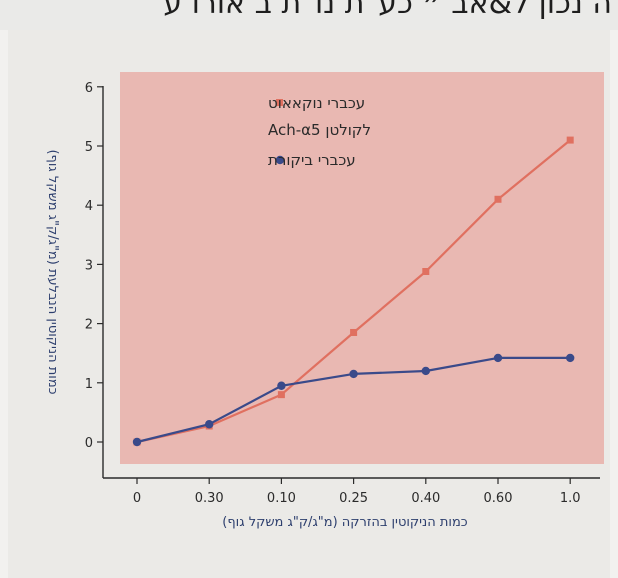  I want to click on x-tick-label: 0.60, so click(498, 498).